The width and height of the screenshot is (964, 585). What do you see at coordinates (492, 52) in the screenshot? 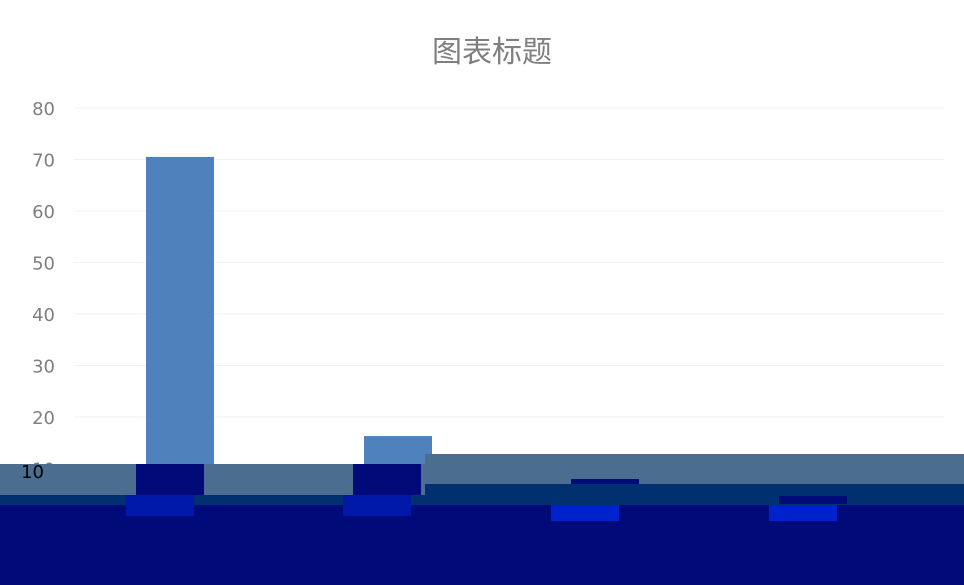
I see `chart-title: 图表标题` at bounding box center [492, 52].